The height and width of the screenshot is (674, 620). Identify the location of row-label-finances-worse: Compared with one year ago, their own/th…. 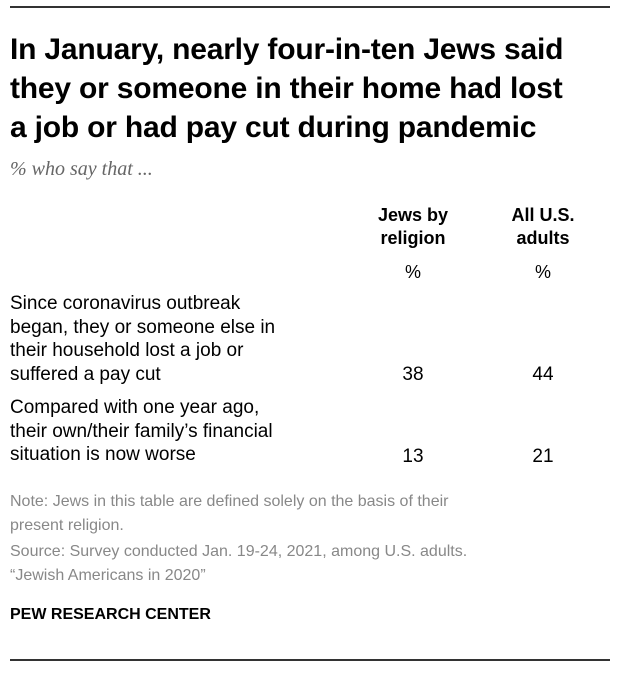
(141, 431).